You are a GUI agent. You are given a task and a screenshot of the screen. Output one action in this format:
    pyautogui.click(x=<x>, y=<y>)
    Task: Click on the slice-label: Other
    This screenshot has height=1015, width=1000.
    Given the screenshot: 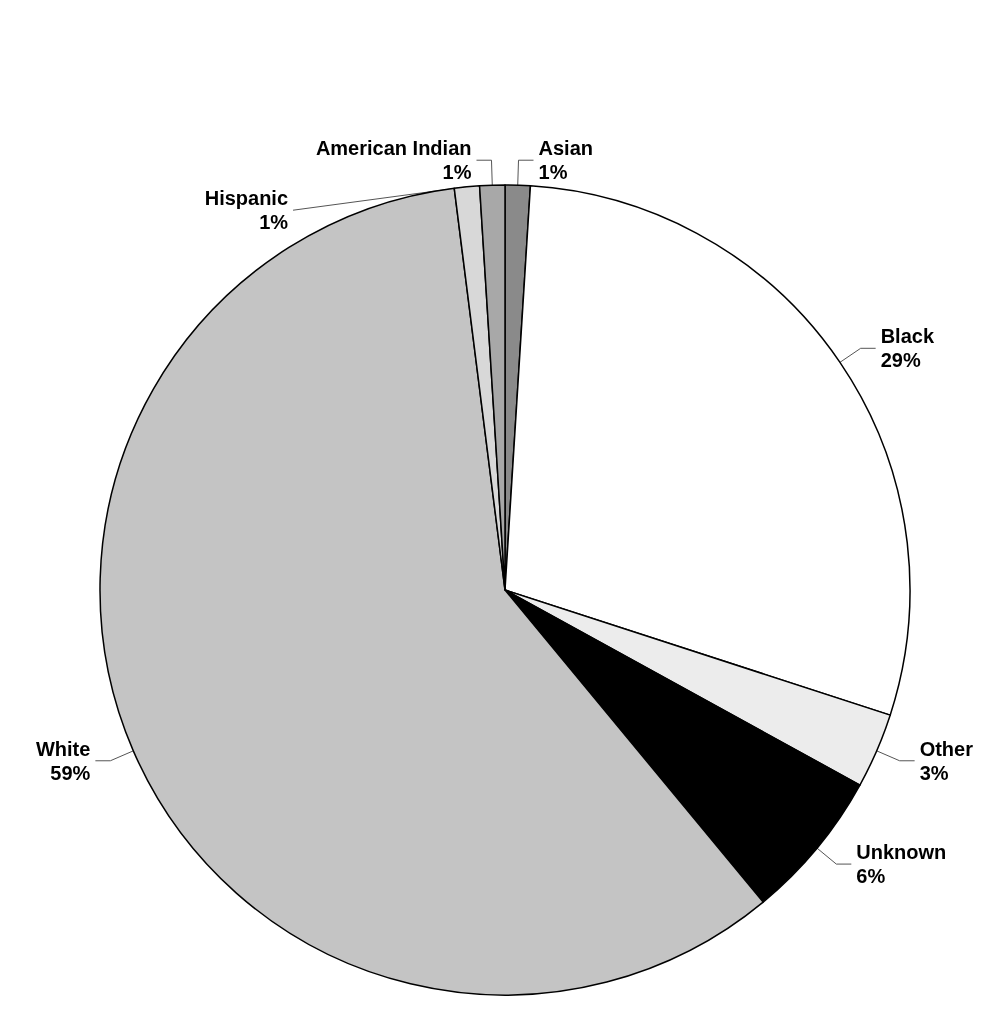 What is the action you would take?
    pyautogui.click(x=946, y=748)
    